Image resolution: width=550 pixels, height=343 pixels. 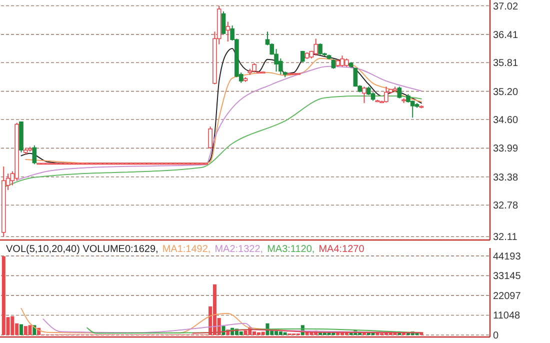 I want to click on y-tick-label: 36.41, so click(x=505, y=35).